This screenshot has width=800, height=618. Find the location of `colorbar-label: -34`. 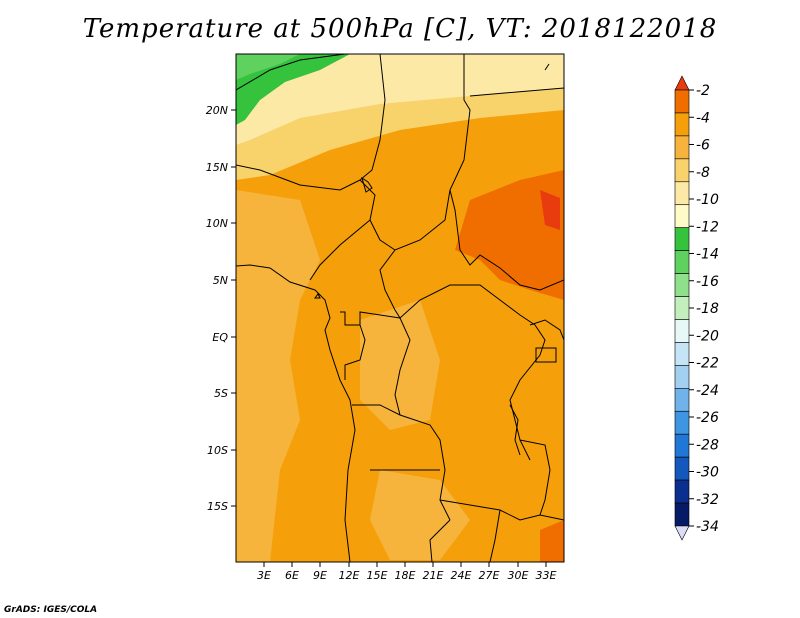

colorbar-label: -34 is located at coordinates (707, 527).